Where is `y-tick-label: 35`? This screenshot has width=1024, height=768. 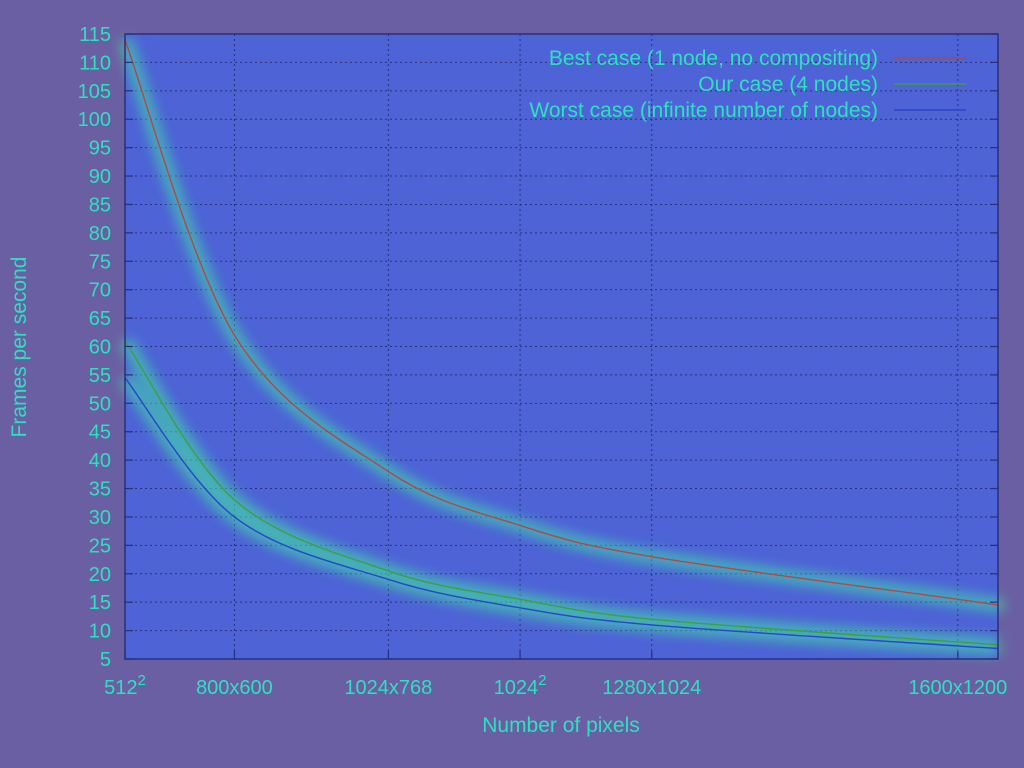 y-tick-label: 35 is located at coordinates (100, 490).